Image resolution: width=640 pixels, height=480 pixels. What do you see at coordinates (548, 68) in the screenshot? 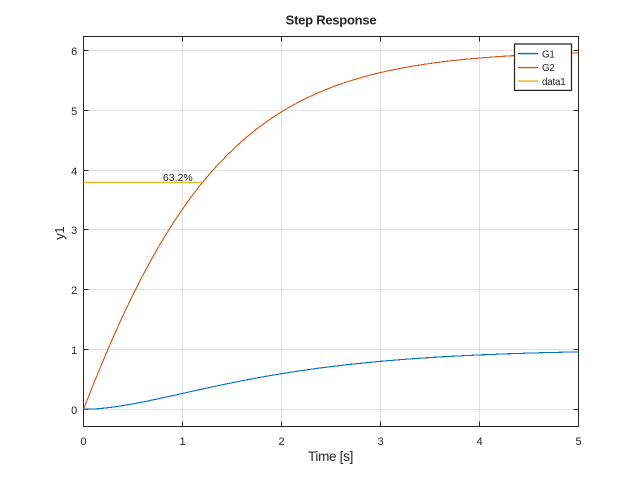
I see `svg-text: G2` at bounding box center [548, 68].